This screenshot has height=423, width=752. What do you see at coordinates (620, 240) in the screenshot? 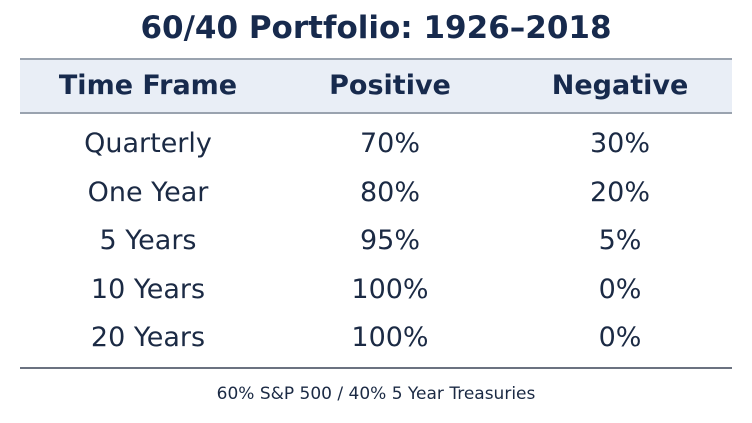
I see `negative-cell: 5%` at bounding box center [620, 240].